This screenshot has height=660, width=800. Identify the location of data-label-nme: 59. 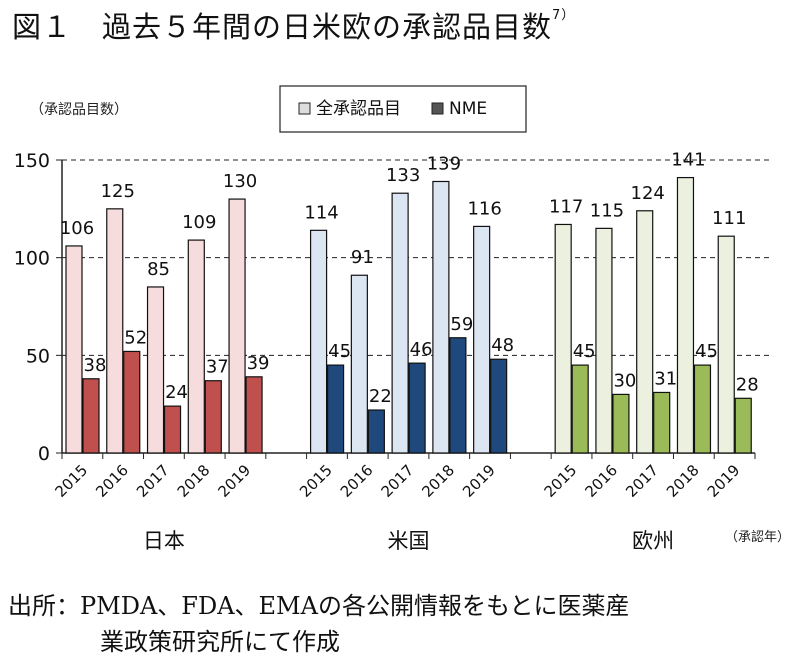
(461, 324).